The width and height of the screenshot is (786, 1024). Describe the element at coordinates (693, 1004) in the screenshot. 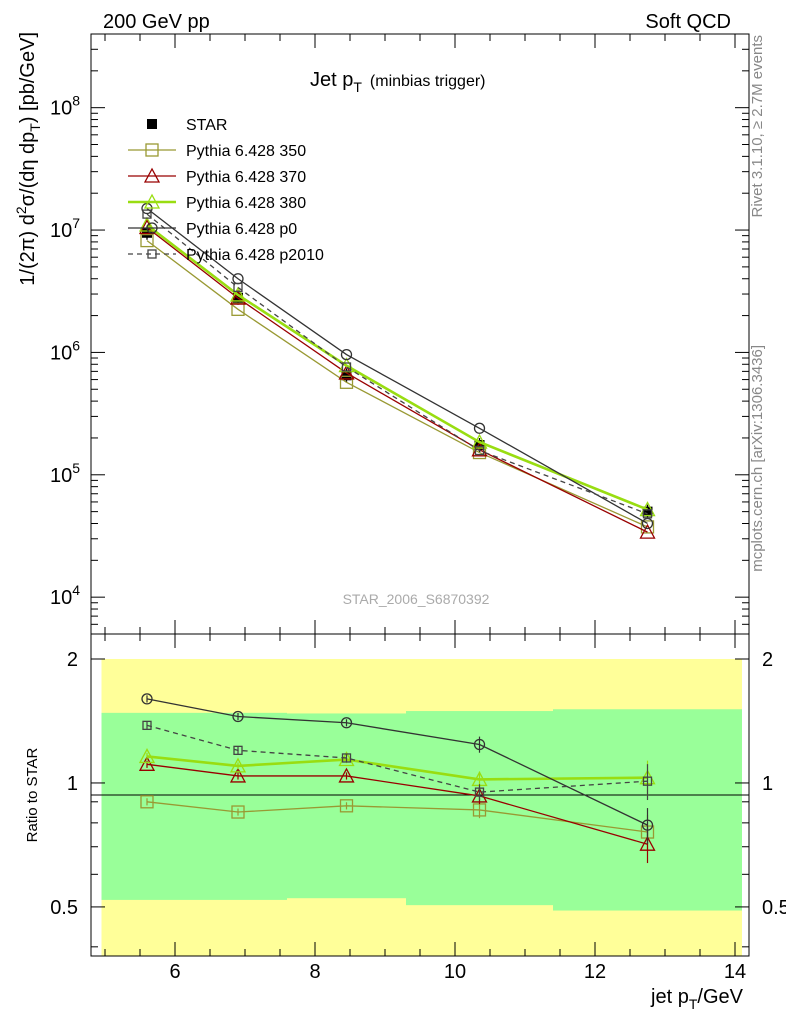

I see `x-label-sub: T` at that location.